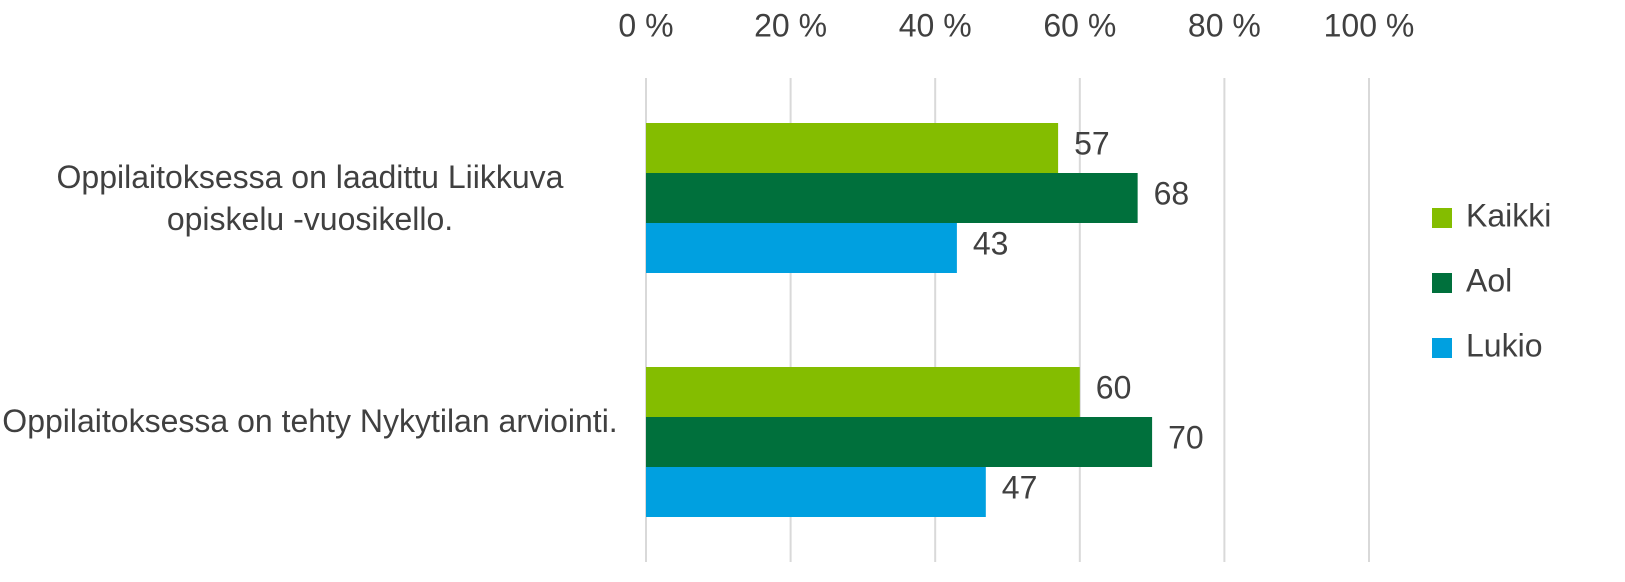 Image resolution: width=1625 pixels, height=582 pixels. What do you see at coordinates (1114, 387) in the screenshot?
I see `data-label: 60` at bounding box center [1114, 387].